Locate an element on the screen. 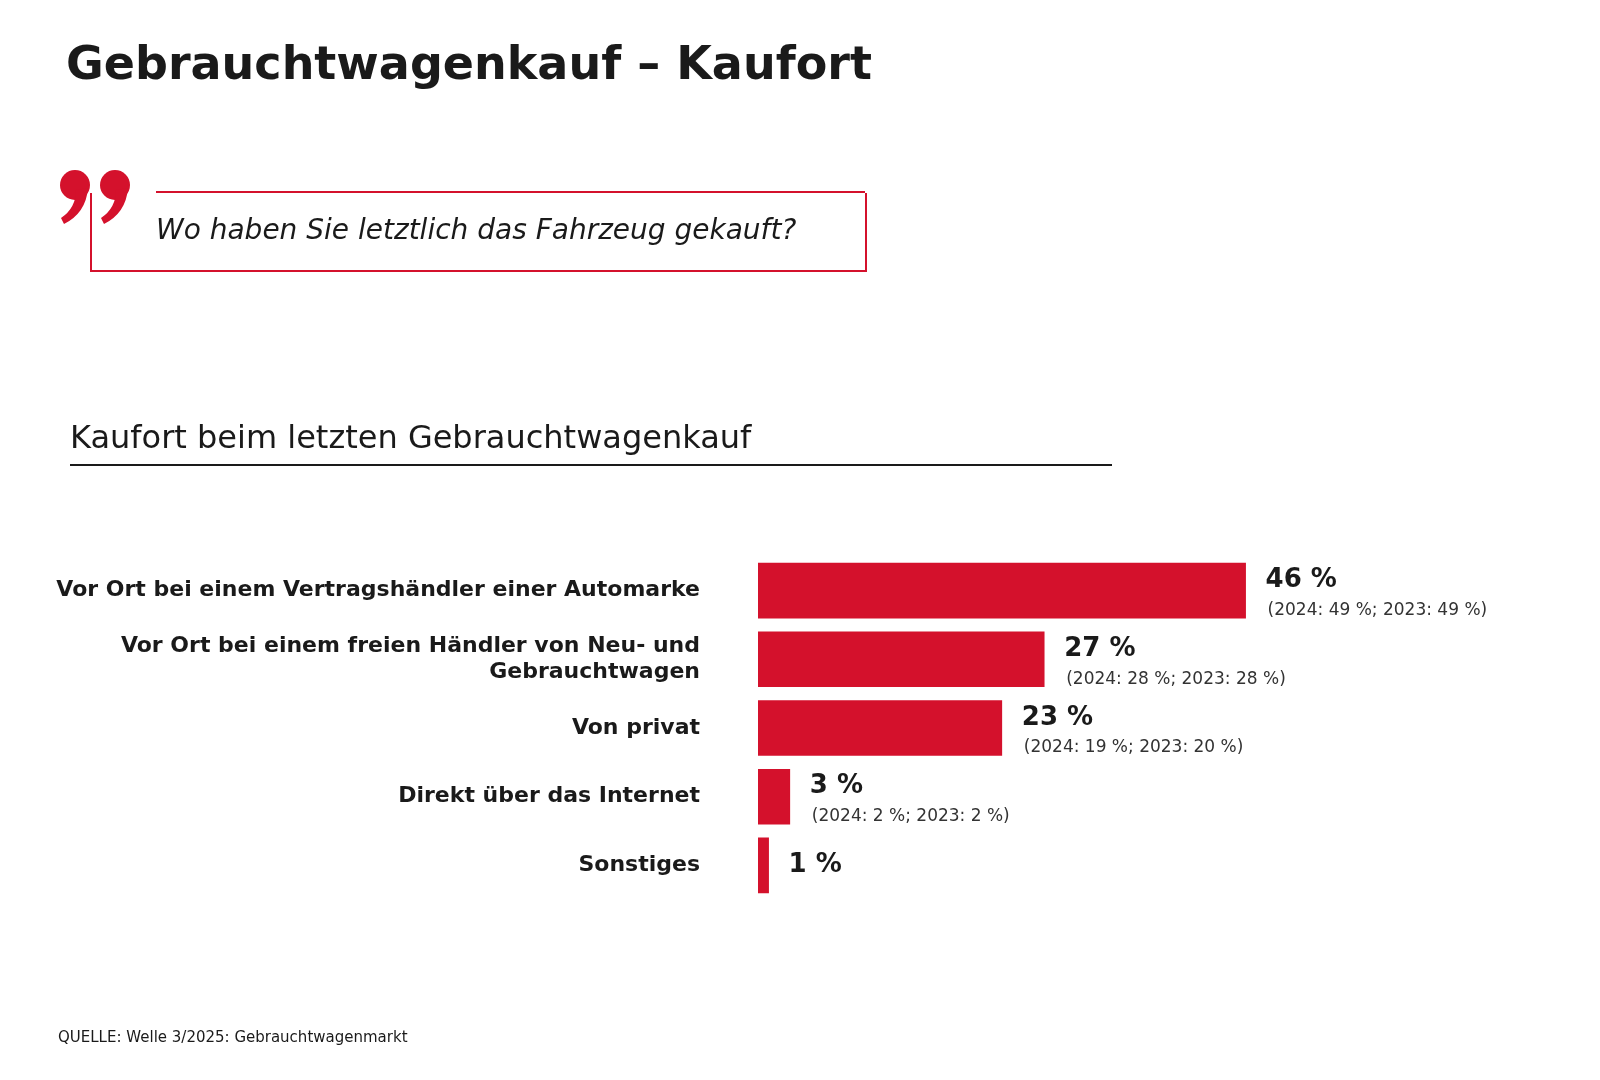 The width and height of the screenshot is (1600, 1080). data-label: 1 % is located at coordinates (815, 863).